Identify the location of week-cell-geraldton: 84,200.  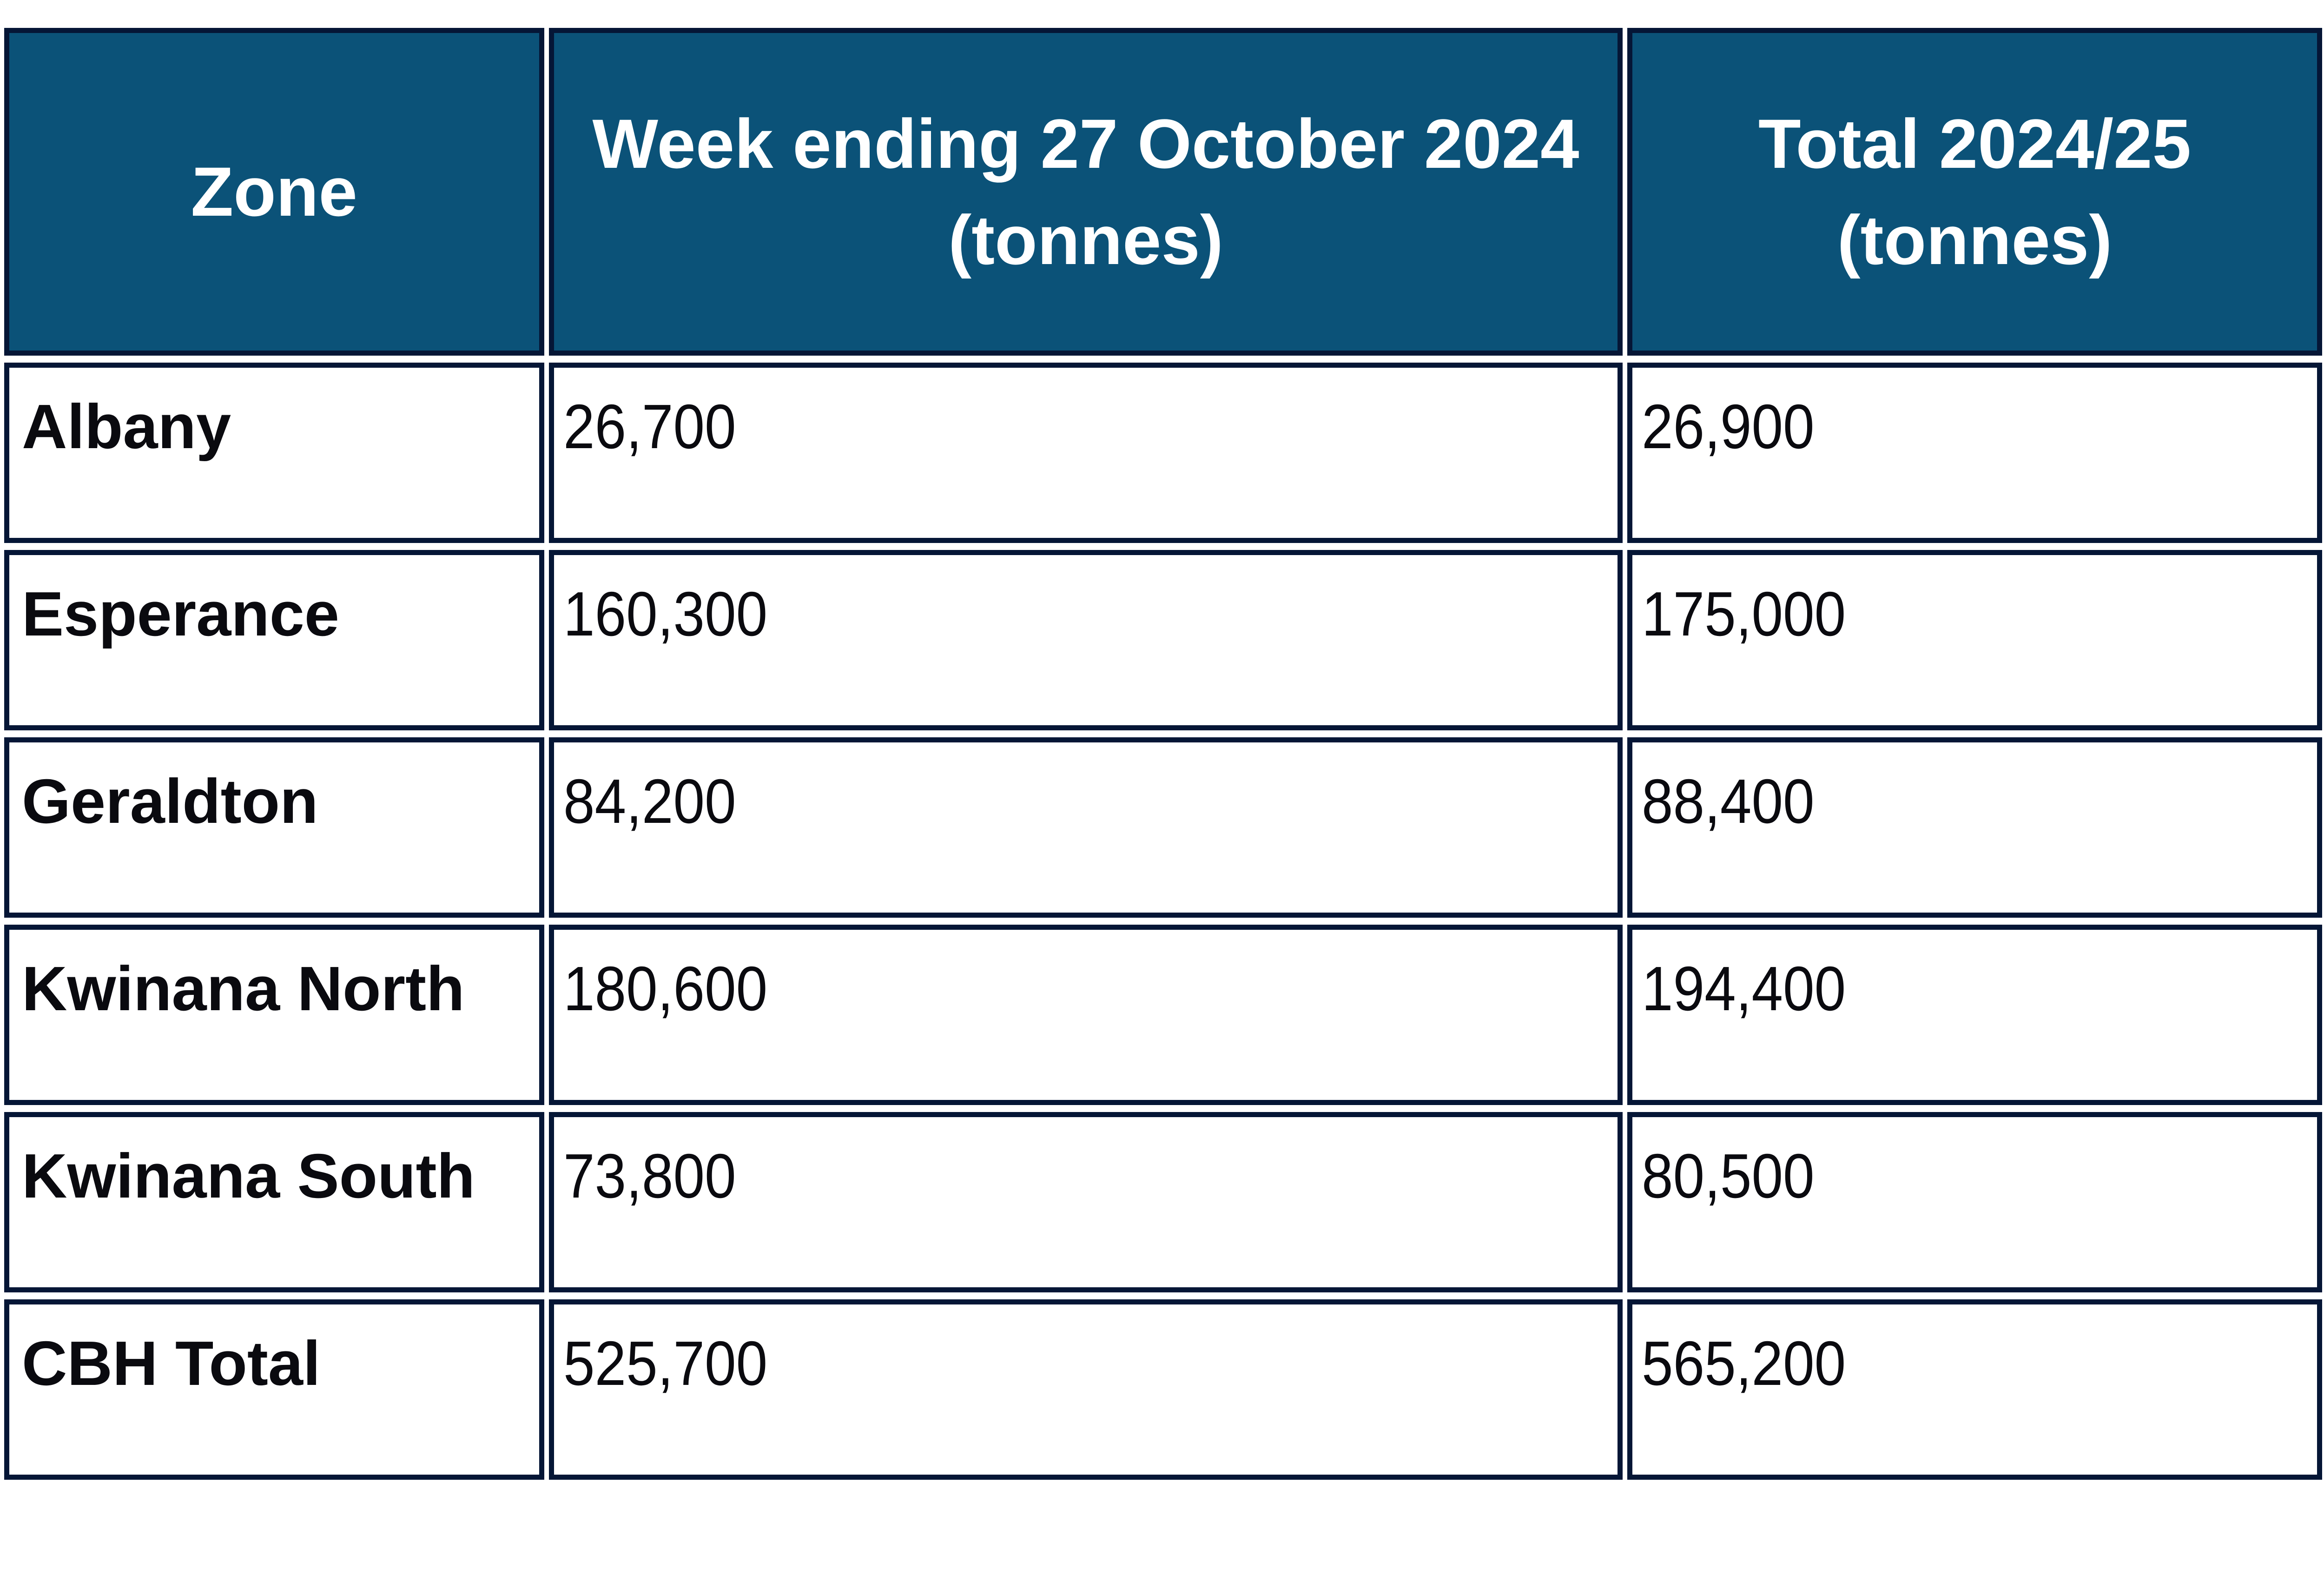
(1086, 827).